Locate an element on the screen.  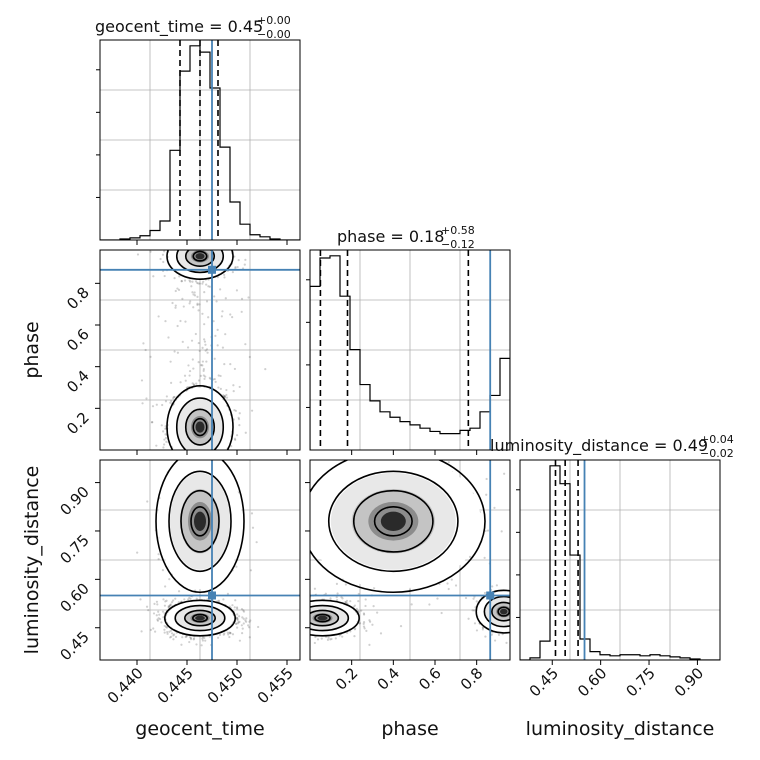
x-tick-label-geocent-time: 0.455 is located at coordinates (275, 685).